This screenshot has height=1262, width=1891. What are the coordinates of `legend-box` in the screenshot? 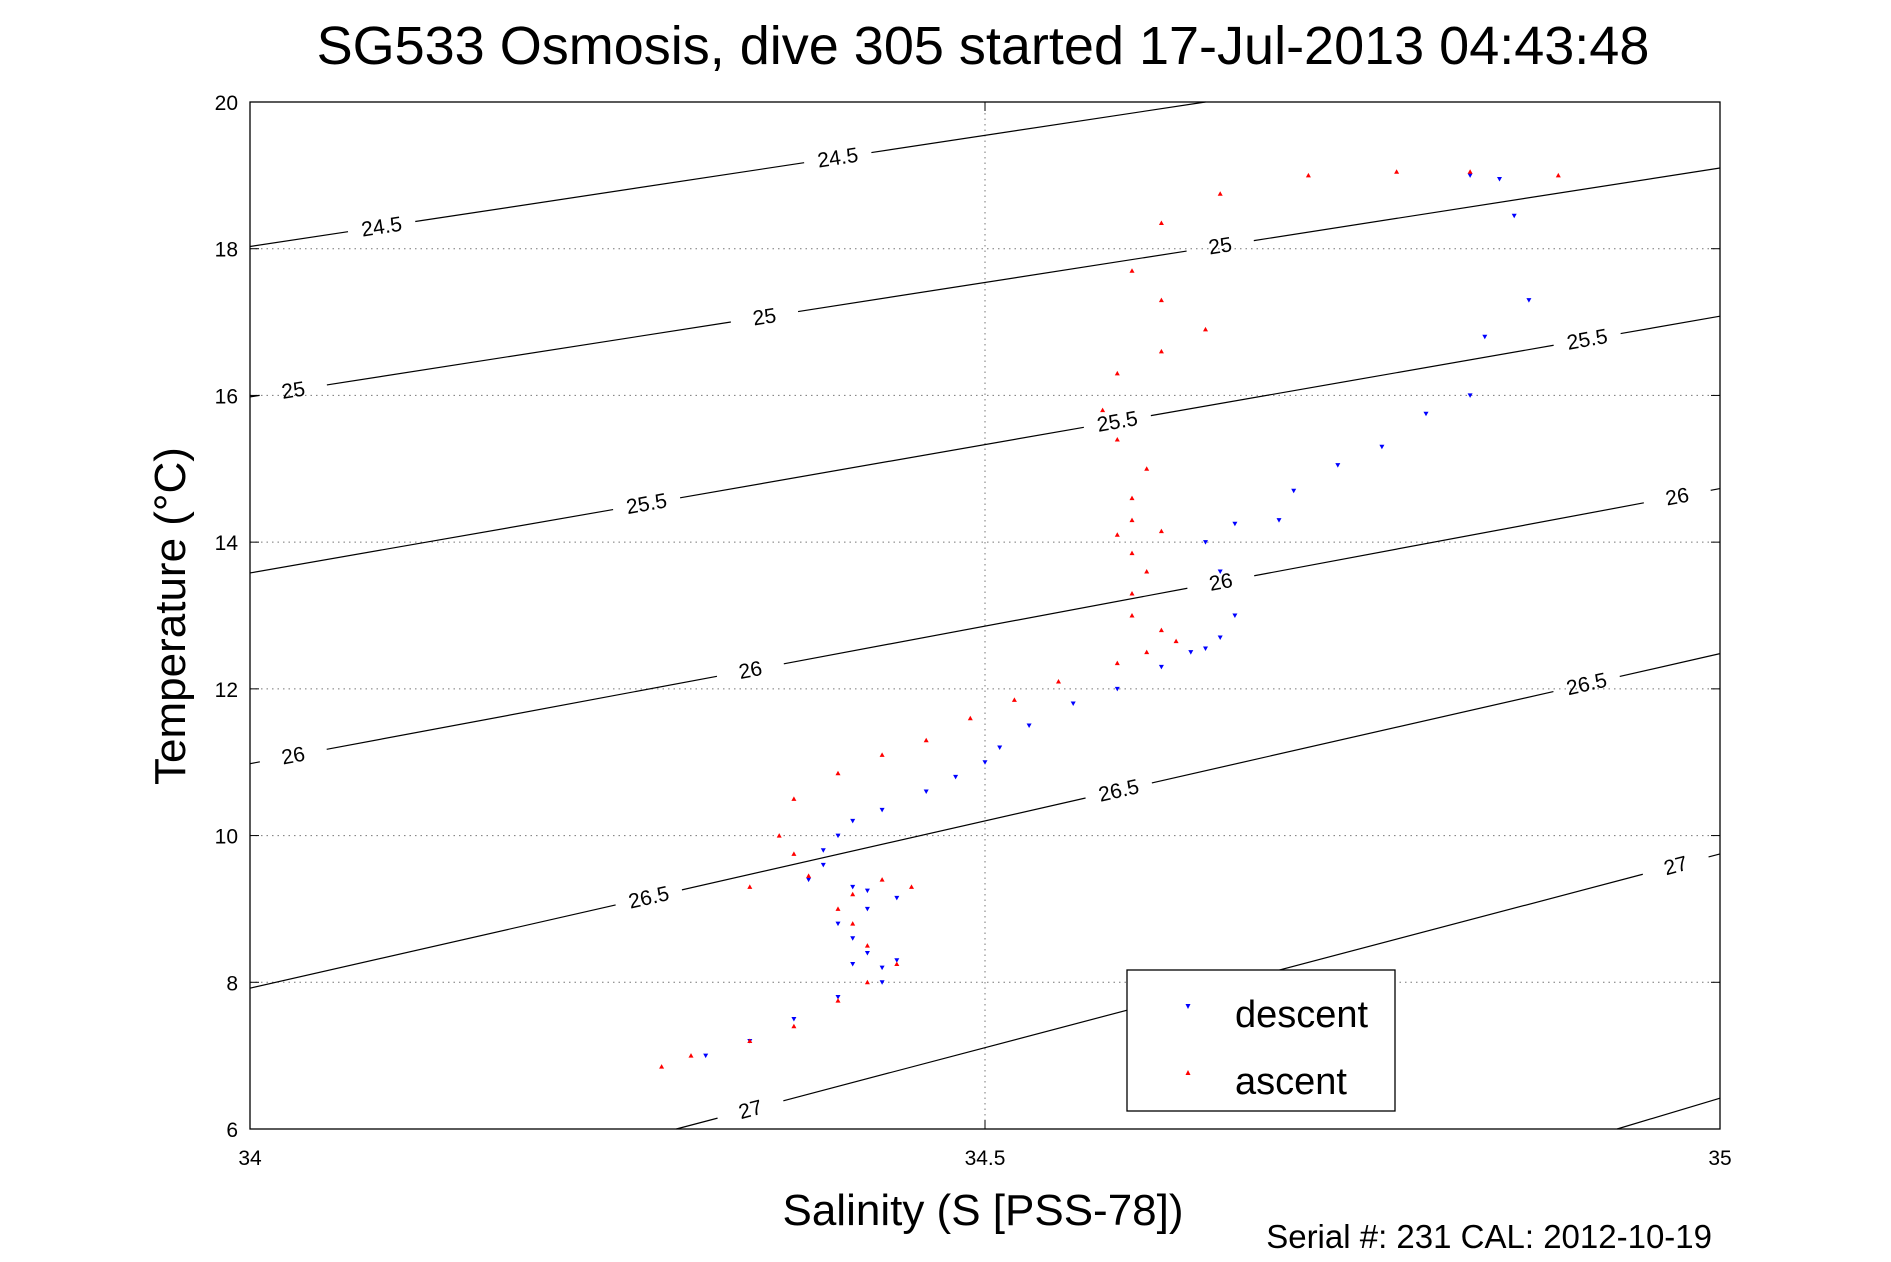 It's located at (1261, 1040).